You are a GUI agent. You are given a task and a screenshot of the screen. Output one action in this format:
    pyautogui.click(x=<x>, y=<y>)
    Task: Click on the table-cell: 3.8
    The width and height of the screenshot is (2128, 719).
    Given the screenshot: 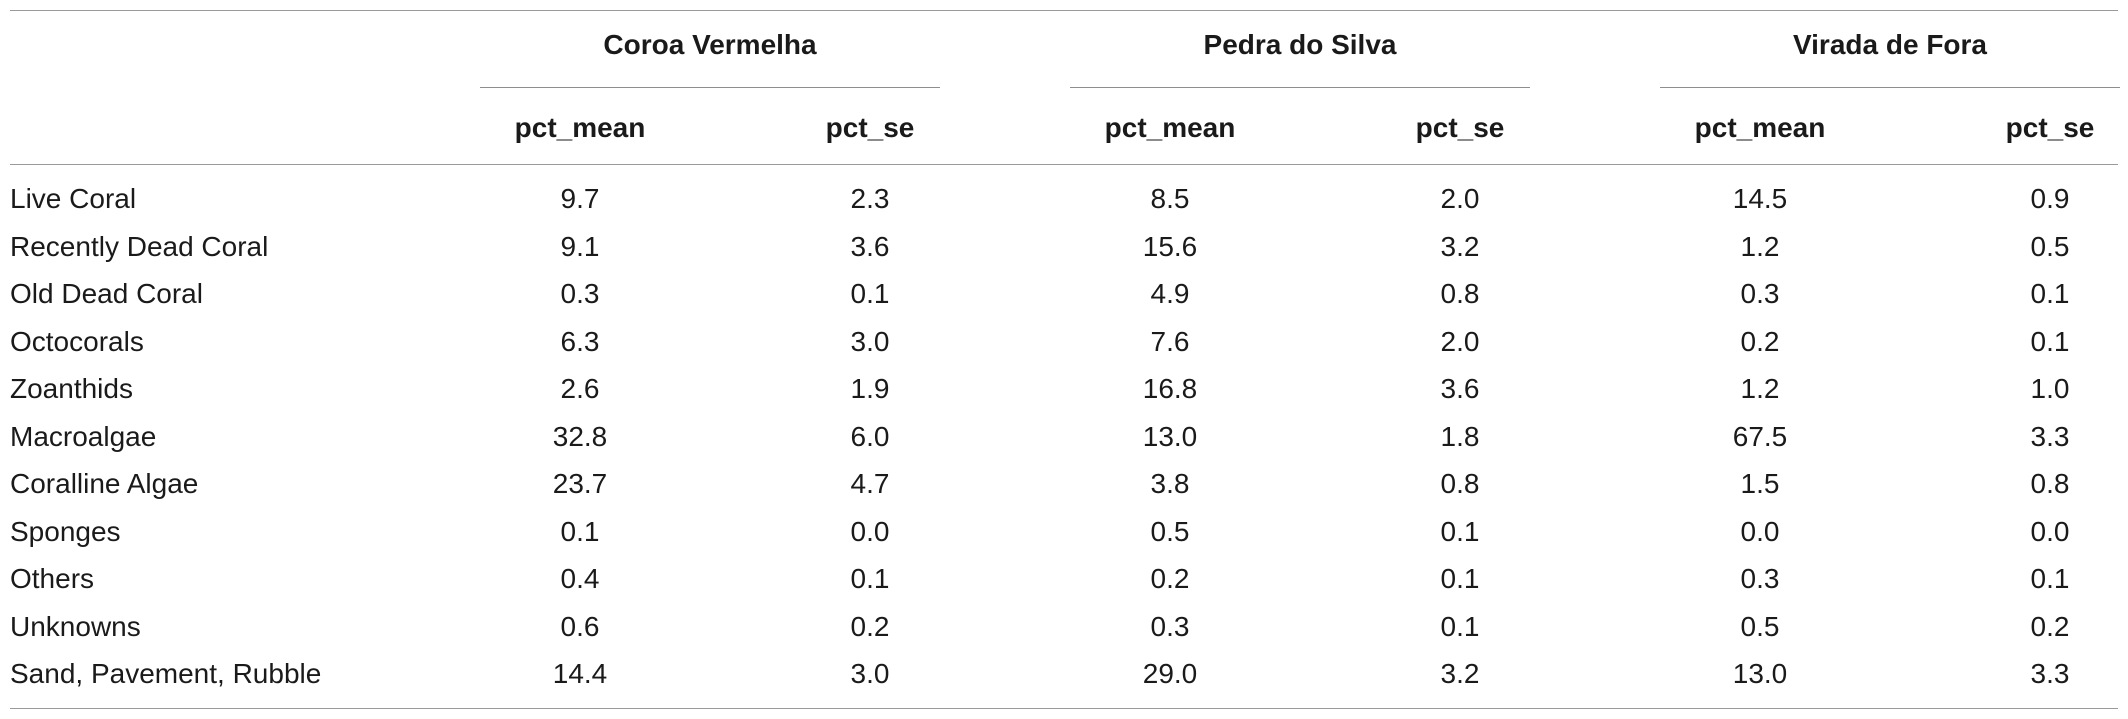 What is the action you would take?
    pyautogui.click(x=1170, y=483)
    